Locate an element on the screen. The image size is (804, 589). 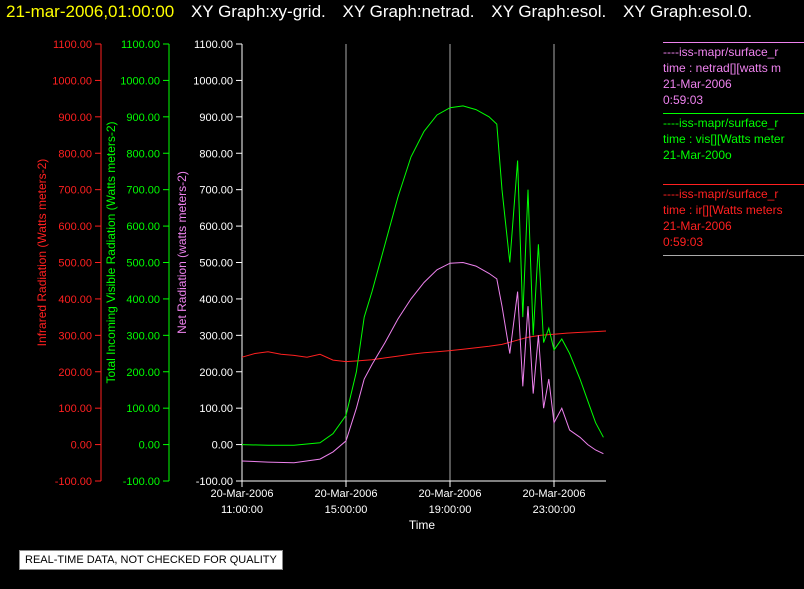
y-tick-label-vis-7: 600.00 is located at coordinates (143, 227).